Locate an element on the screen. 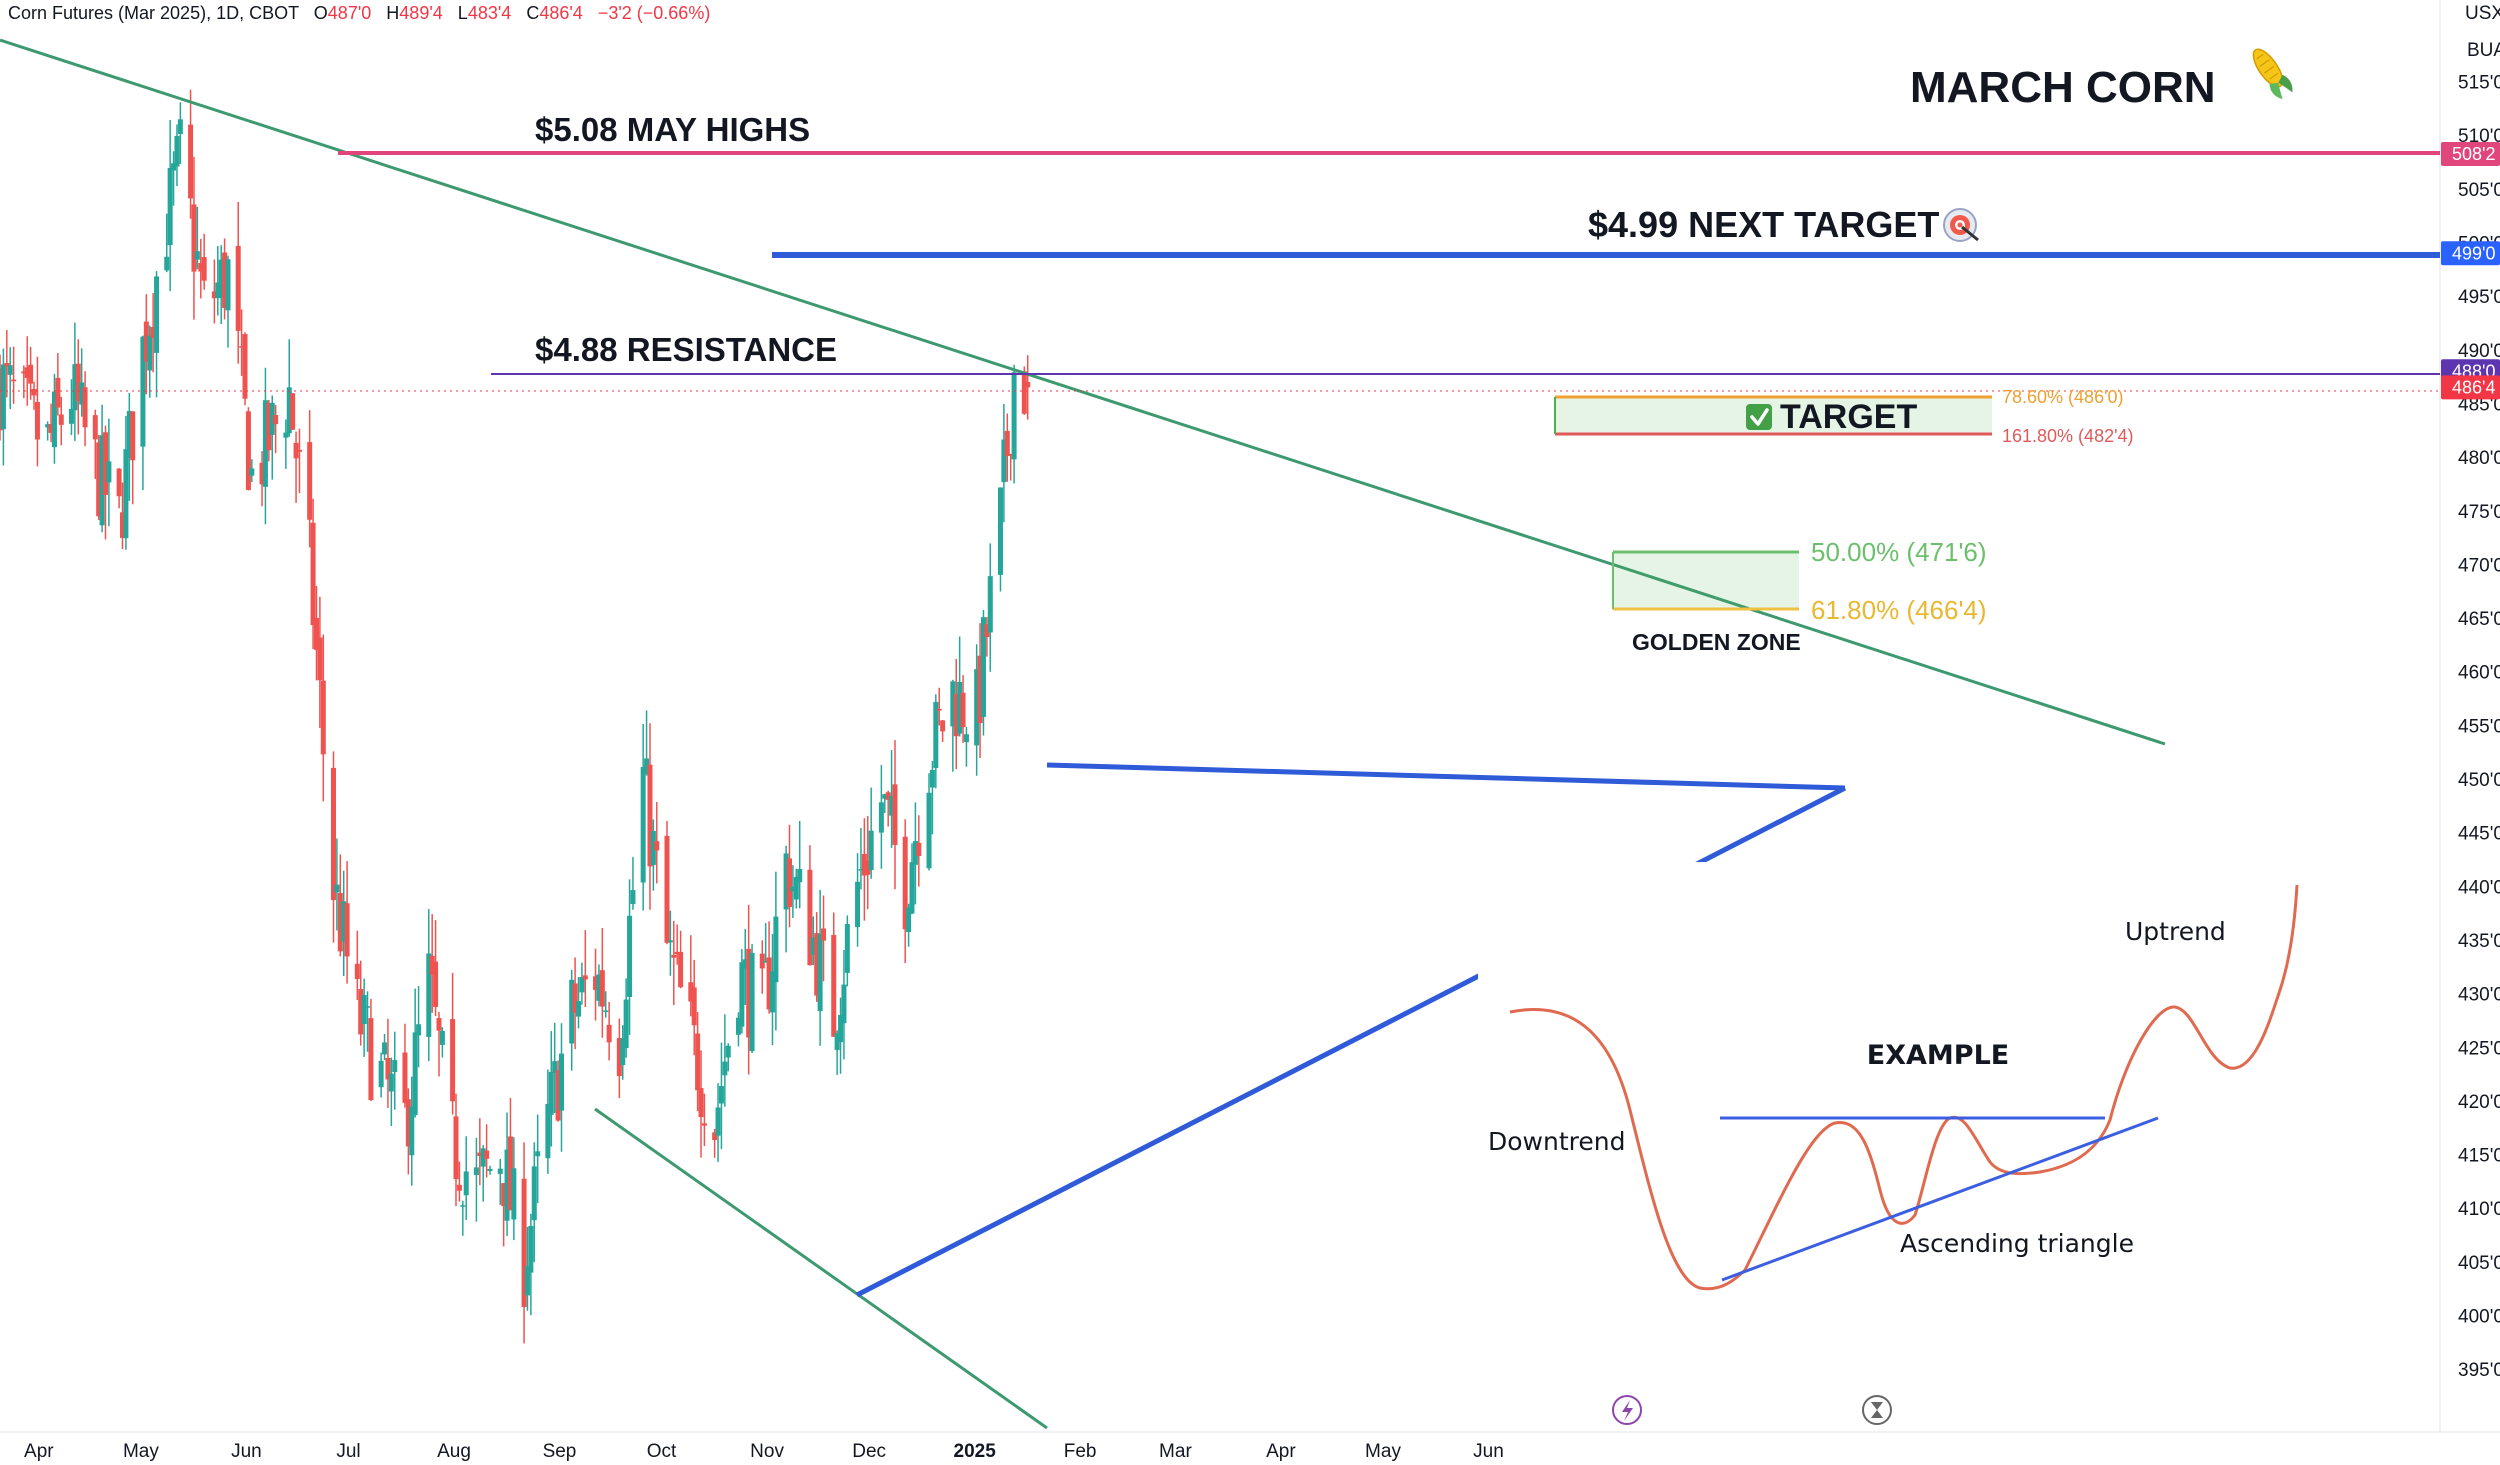 The image size is (2500, 1465). next-target-label: $4.99 NEXT TARGET is located at coordinates (1763, 224).